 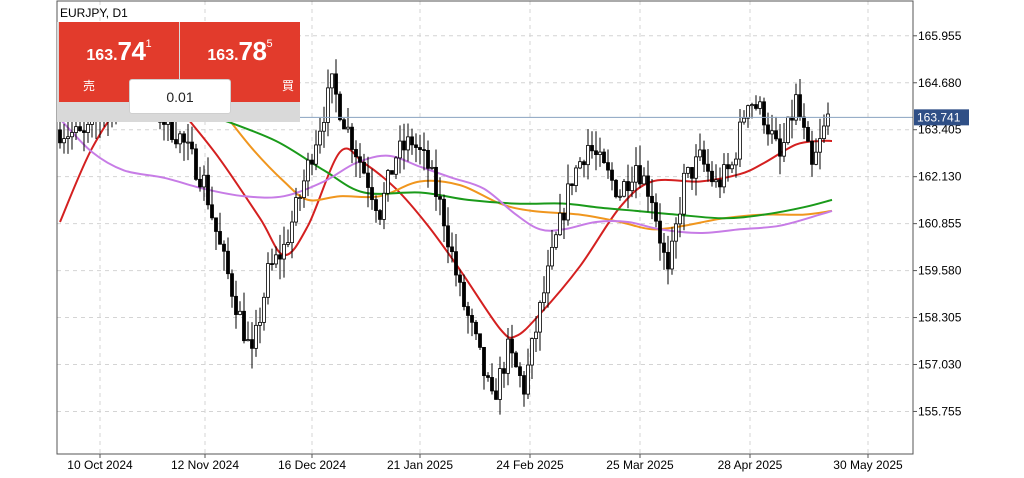 What do you see at coordinates (287, 86) in the screenshot?
I see `buy-label: 買` at bounding box center [287, 86].